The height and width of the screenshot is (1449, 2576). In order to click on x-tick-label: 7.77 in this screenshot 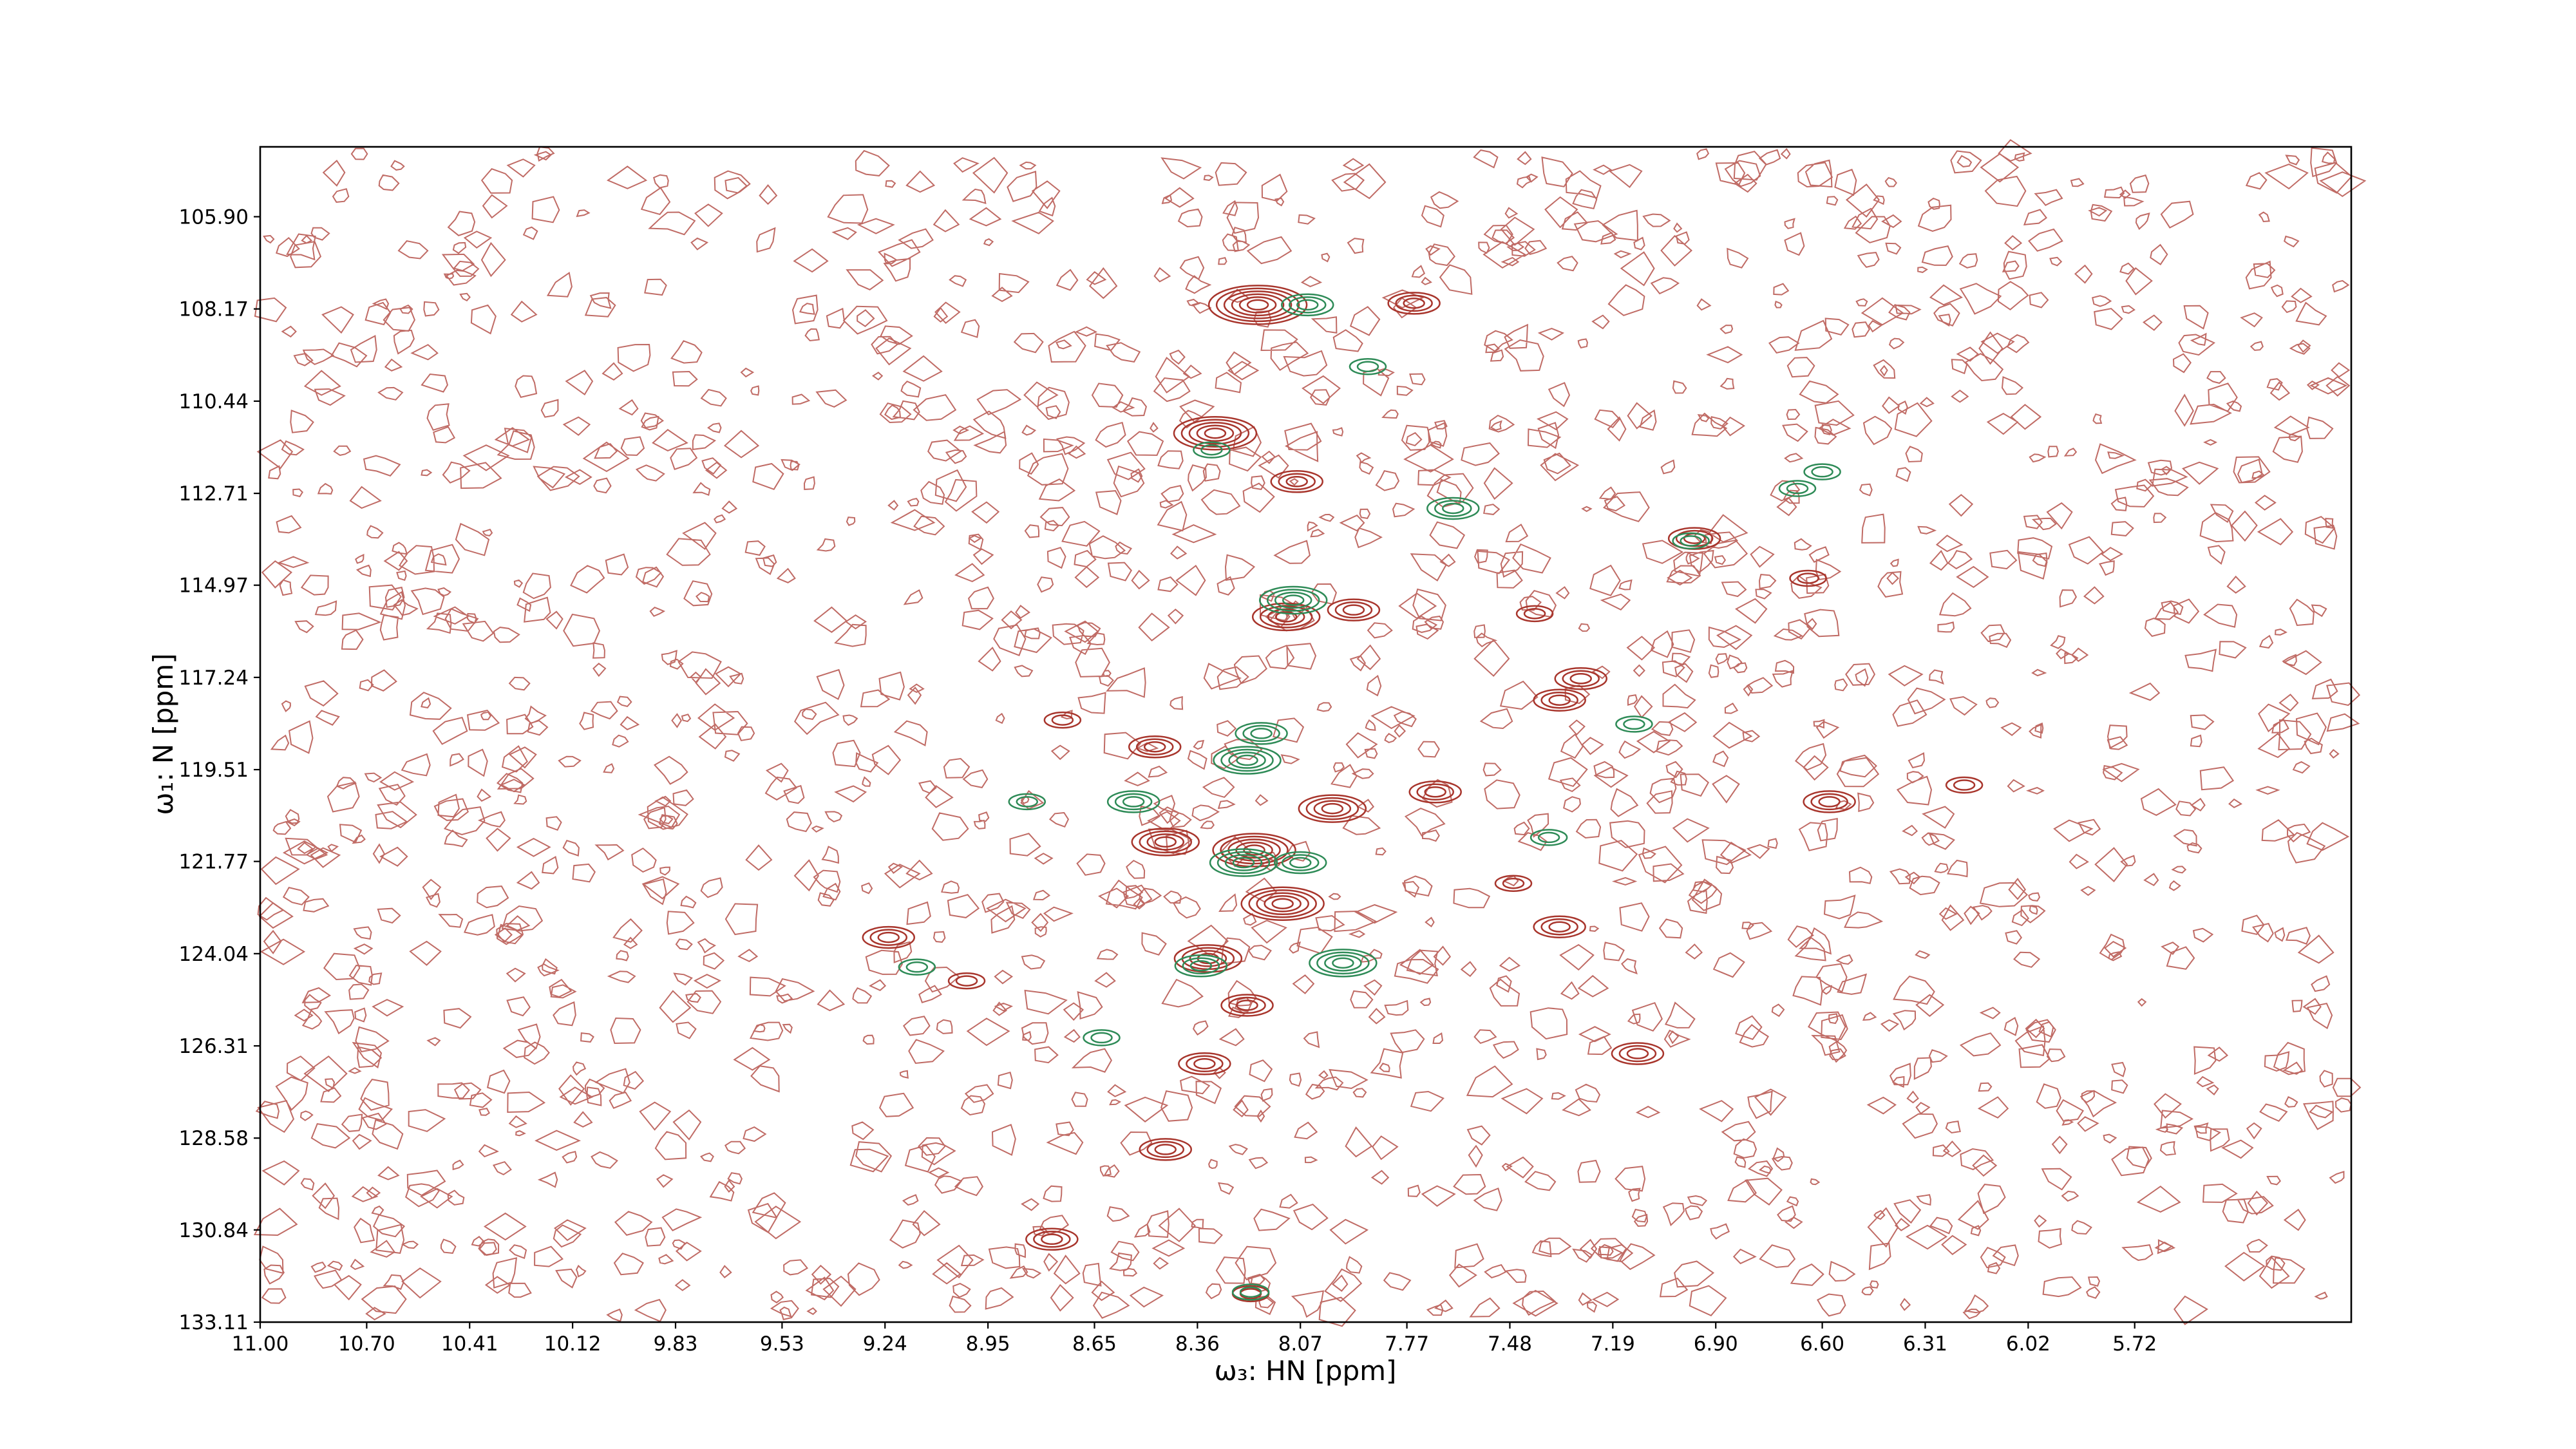, I will do `click(1407, 1344)`.